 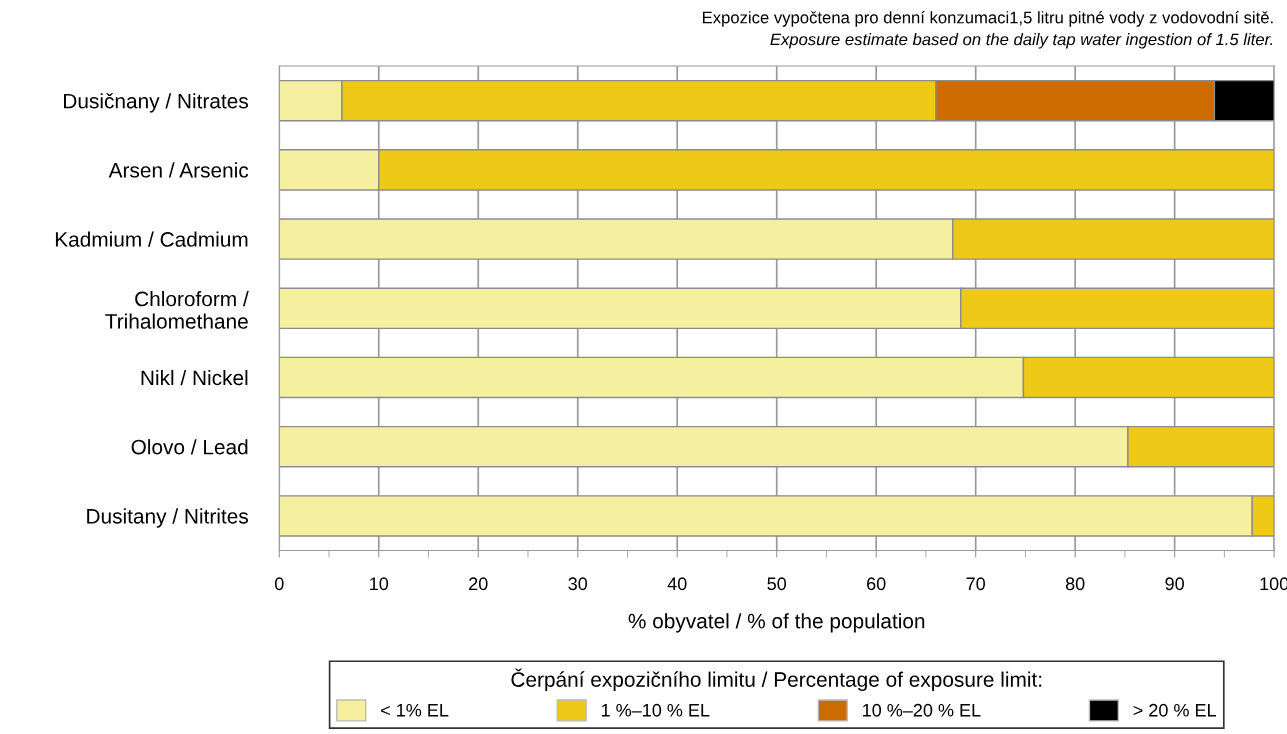 What do you see at coordinates (776, 623) in the screenshot?
I see `x-axis-title: % obyvatel / % of the population` at bounding box center [776, 623].